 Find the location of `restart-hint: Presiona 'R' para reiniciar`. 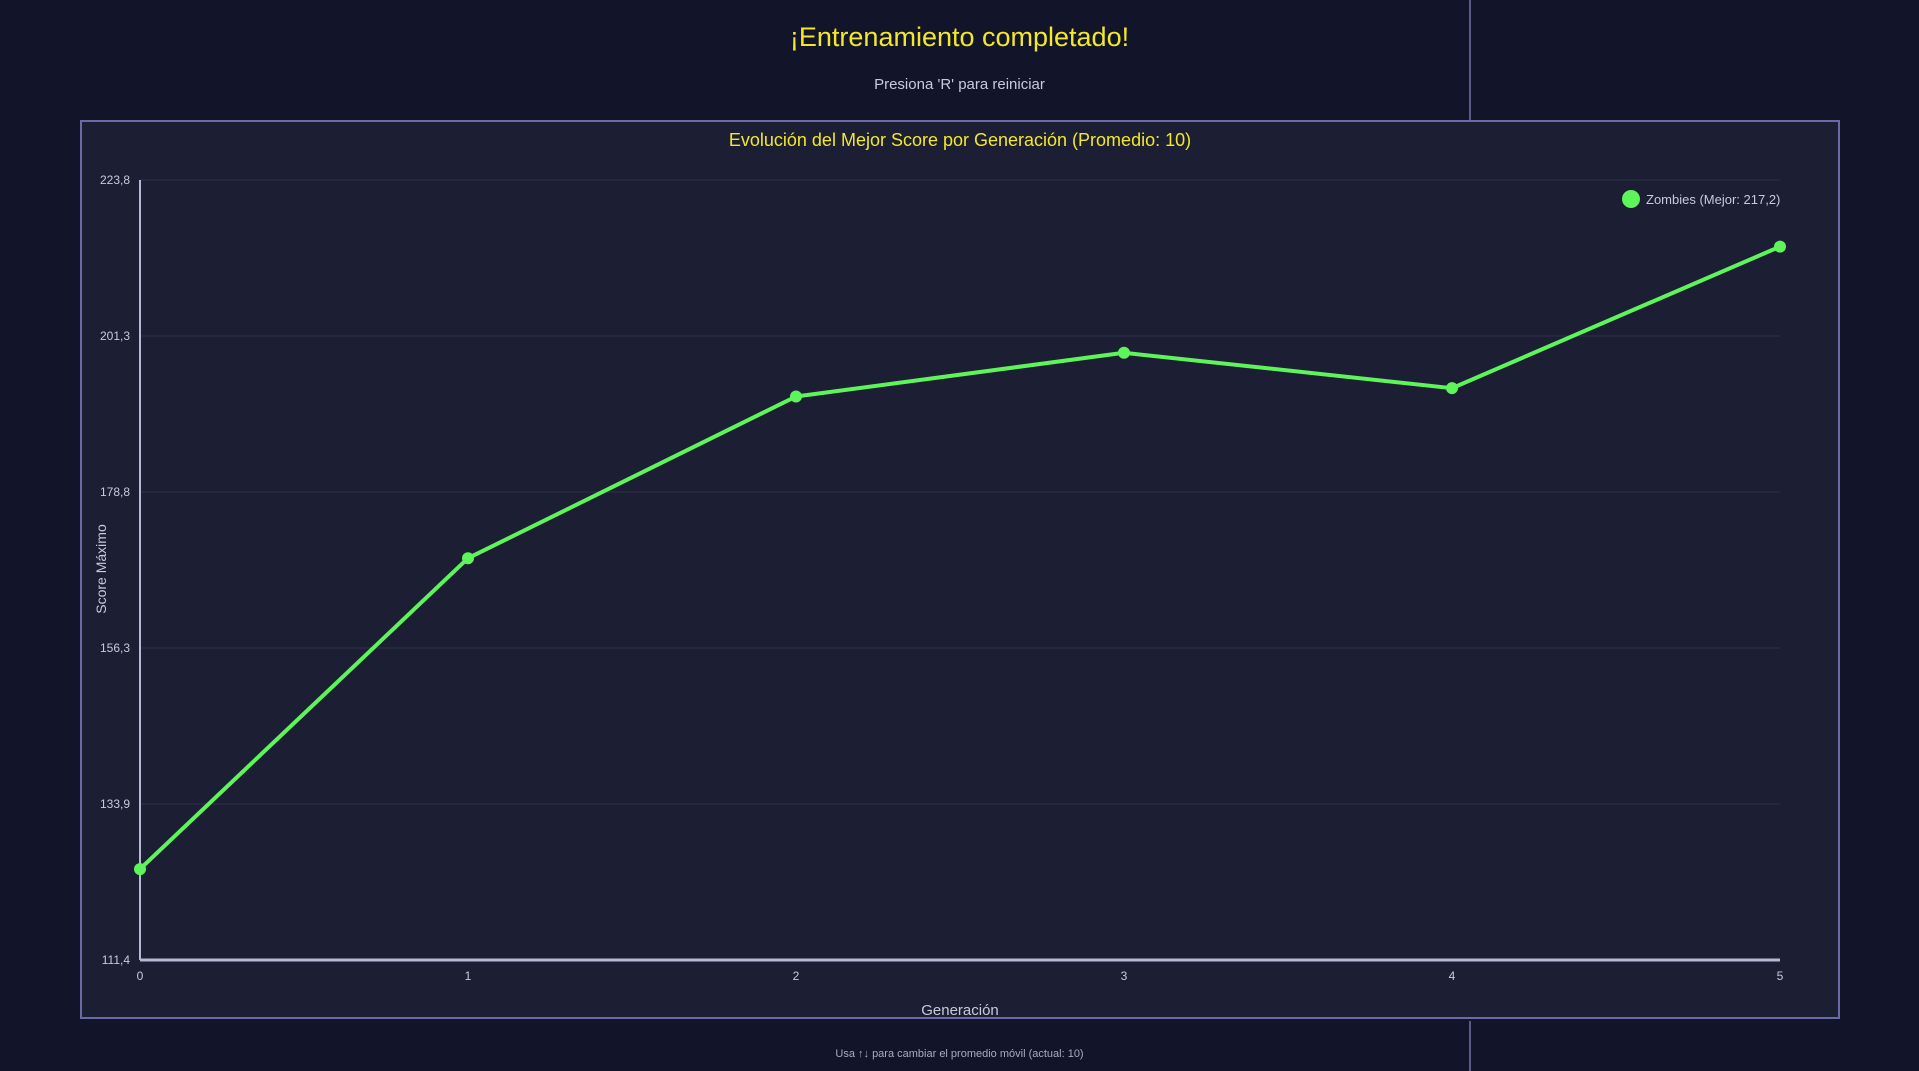

restart-hint: Presiona 'R' para reiniciar is located at coordinates (959, 84).